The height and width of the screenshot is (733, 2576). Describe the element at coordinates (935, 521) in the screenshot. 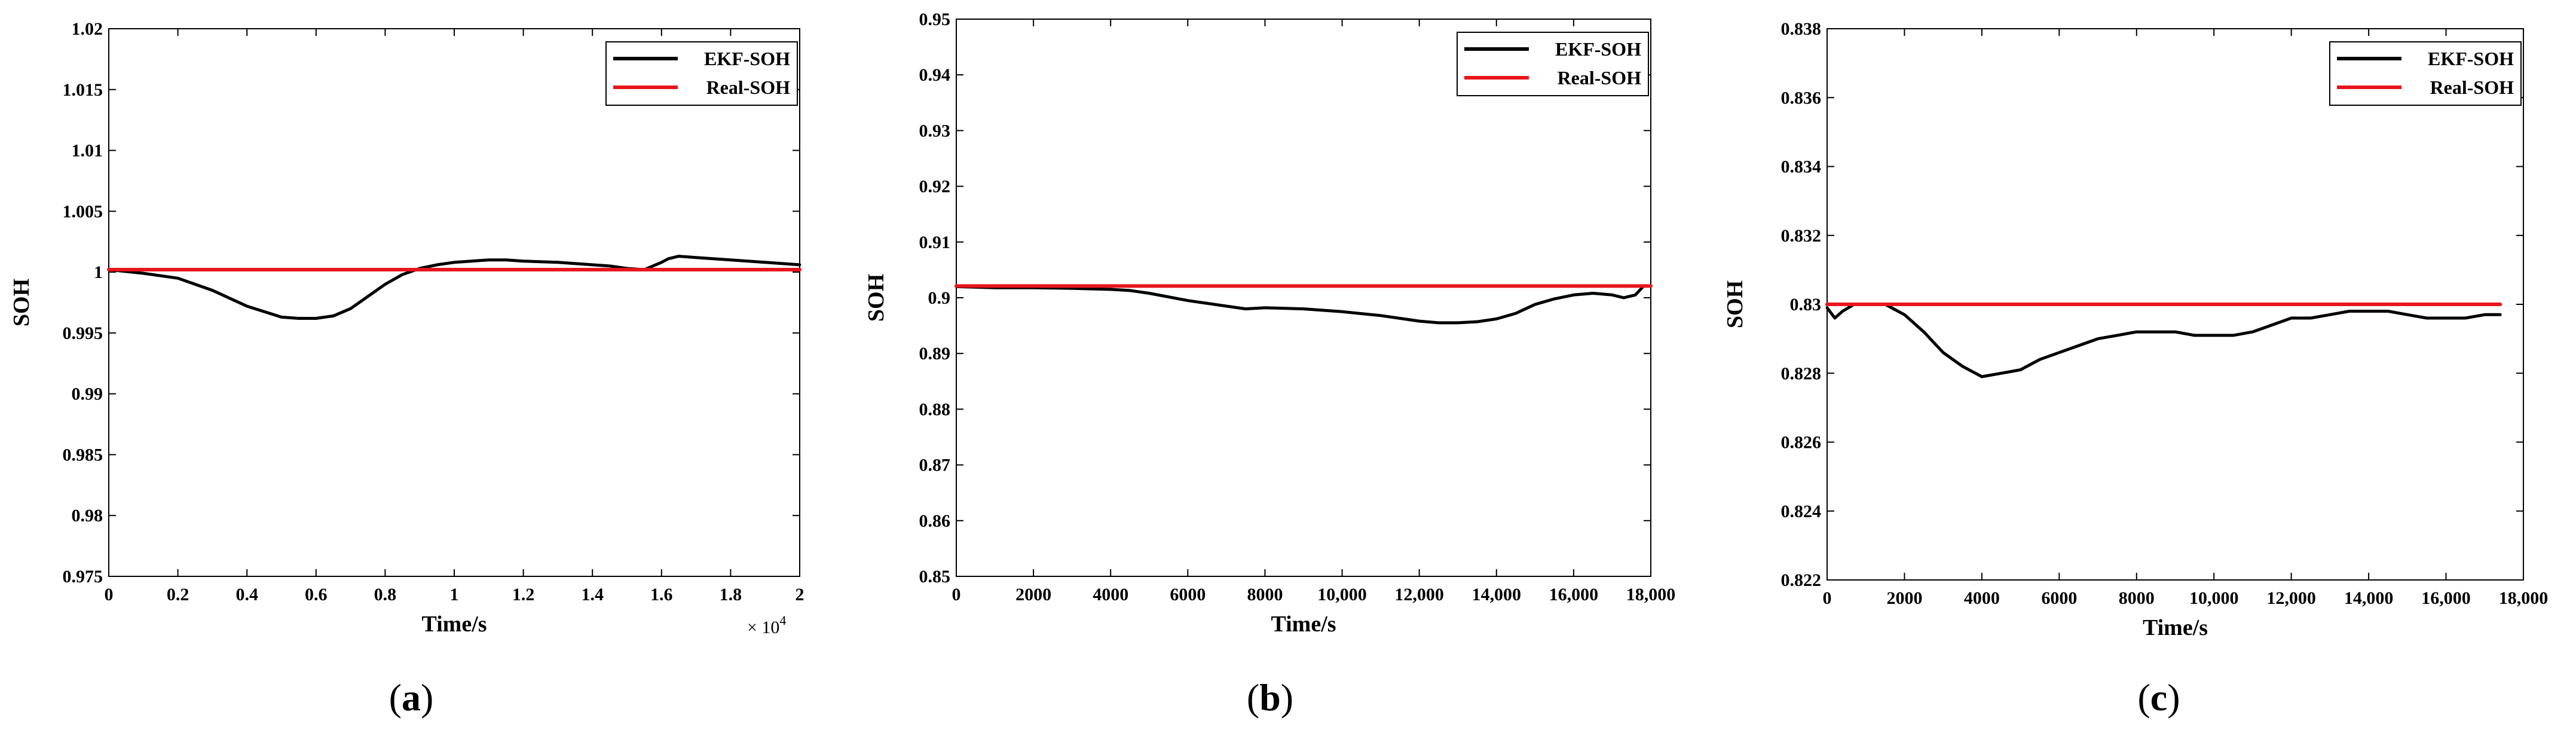

I see `y-tick-label: 0.86` at that location.